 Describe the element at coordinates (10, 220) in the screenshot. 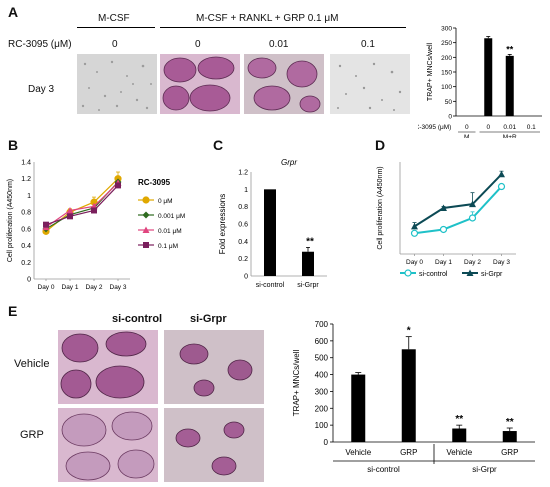

I see `b-ylabel: Cell proliferation (A450nm)` at that location.